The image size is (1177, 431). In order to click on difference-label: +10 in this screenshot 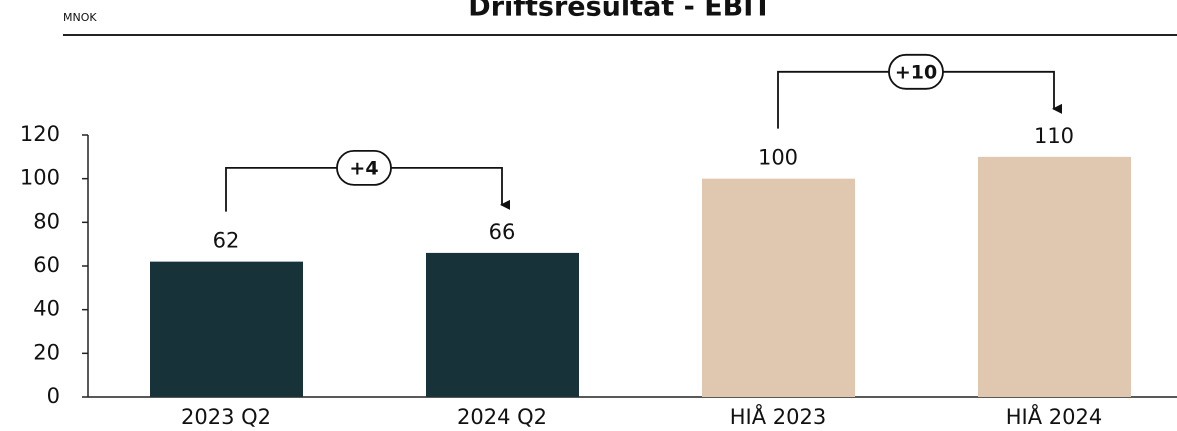, I will do `click(916, 72)`.